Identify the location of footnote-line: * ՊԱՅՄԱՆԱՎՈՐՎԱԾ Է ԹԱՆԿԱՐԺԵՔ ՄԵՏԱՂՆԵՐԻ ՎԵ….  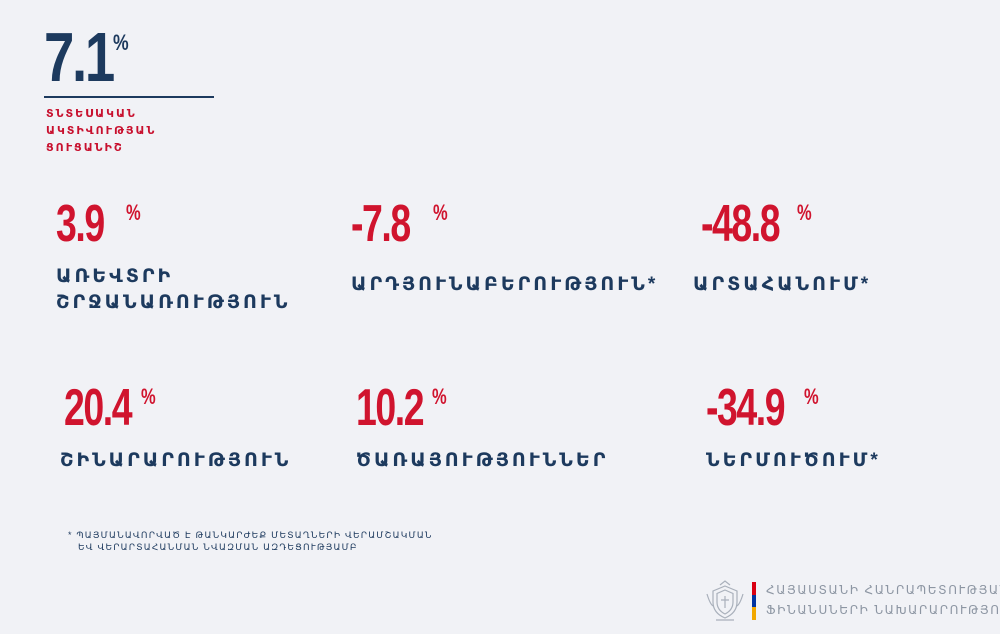
(250, 535).